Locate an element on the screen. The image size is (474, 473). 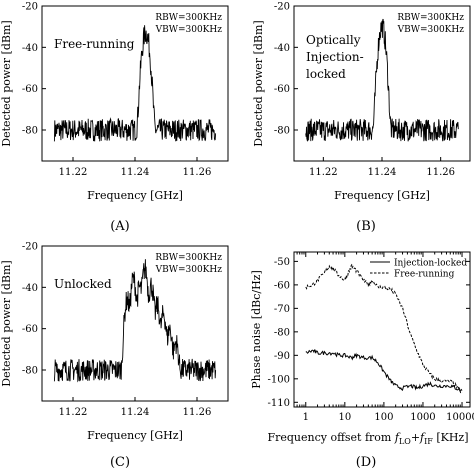
x-label-sub-lo: LO is located at coordinates (405, 441).